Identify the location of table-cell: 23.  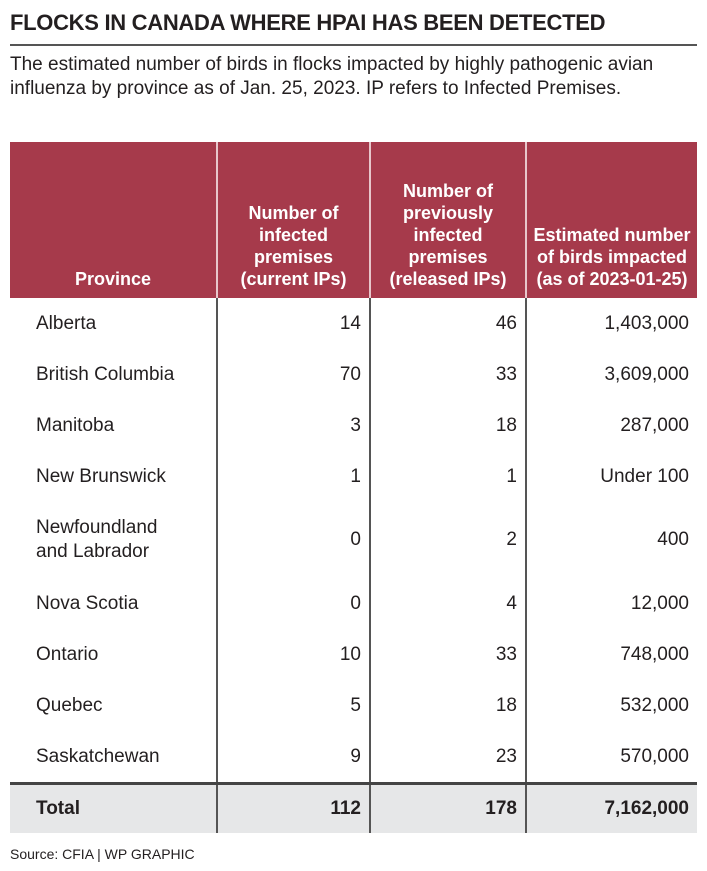
(447, 757).